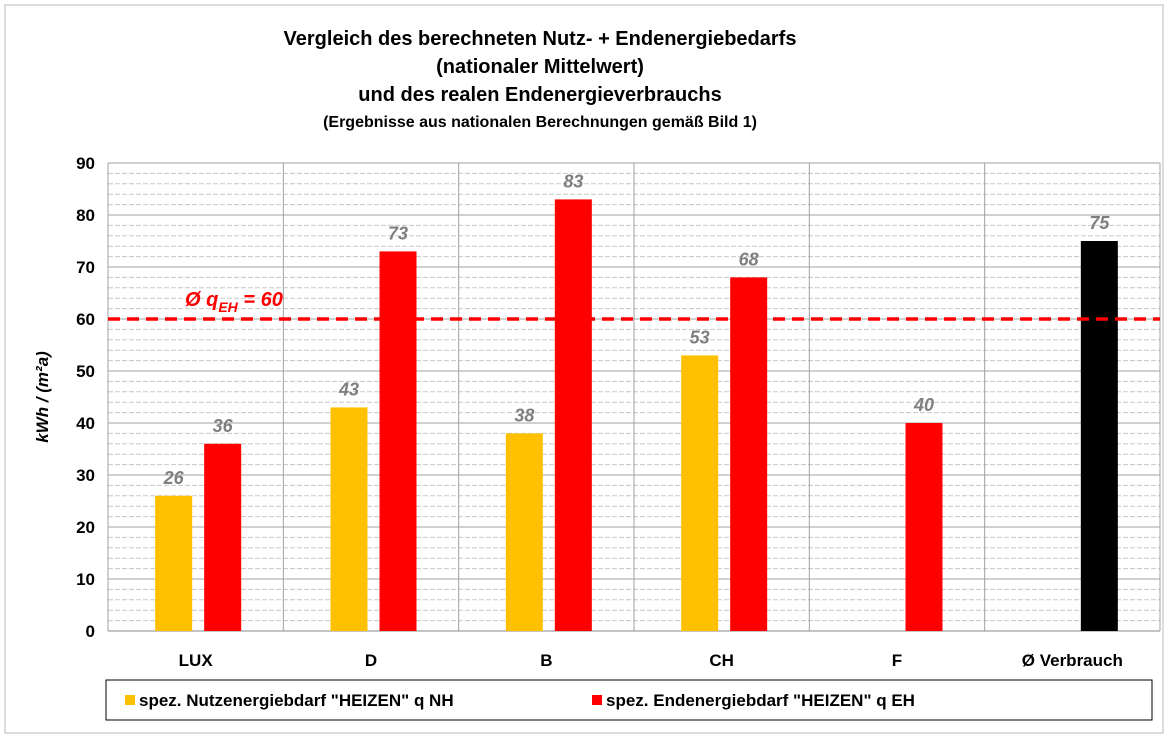 The image size is (1169, 738). I want to click on chart-title: und des realen Endenergieverbrauchs, so click(539, 95).